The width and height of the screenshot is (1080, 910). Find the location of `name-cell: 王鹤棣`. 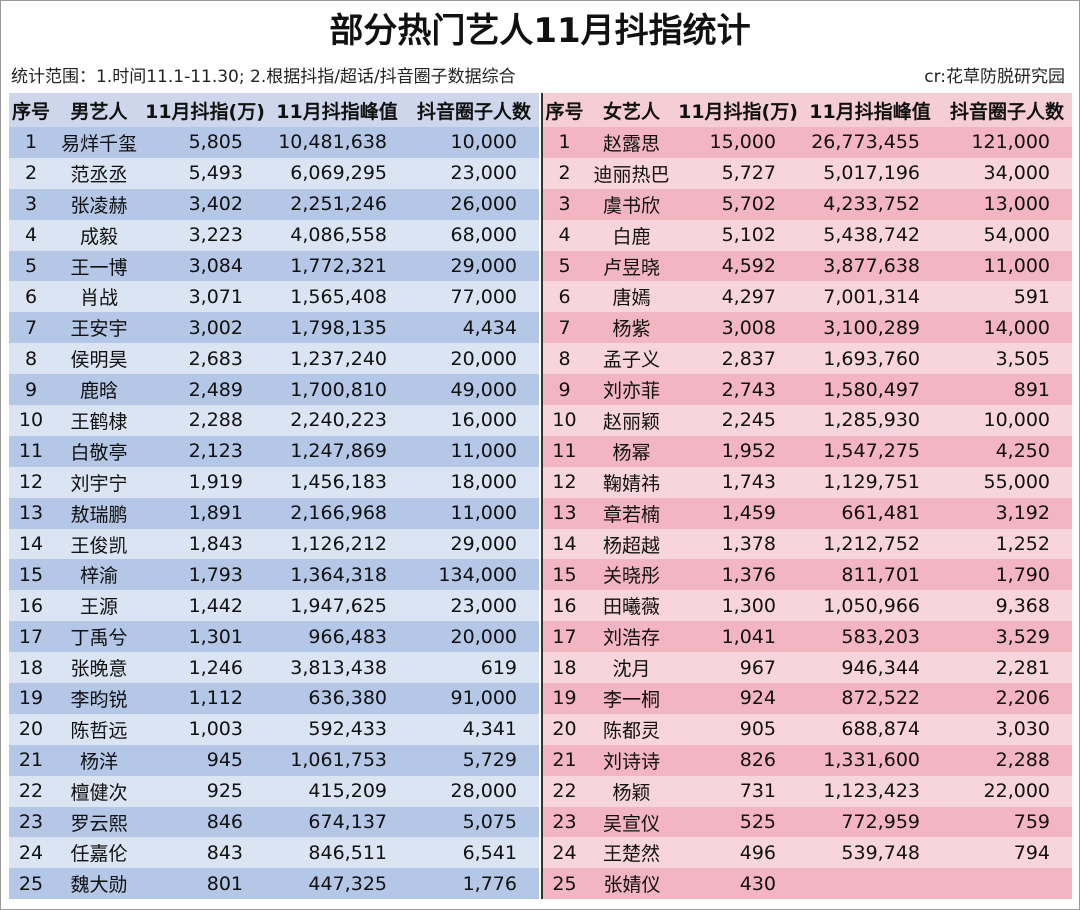

name-cell: 王鹤棣 is located at coordinates (99, 420).